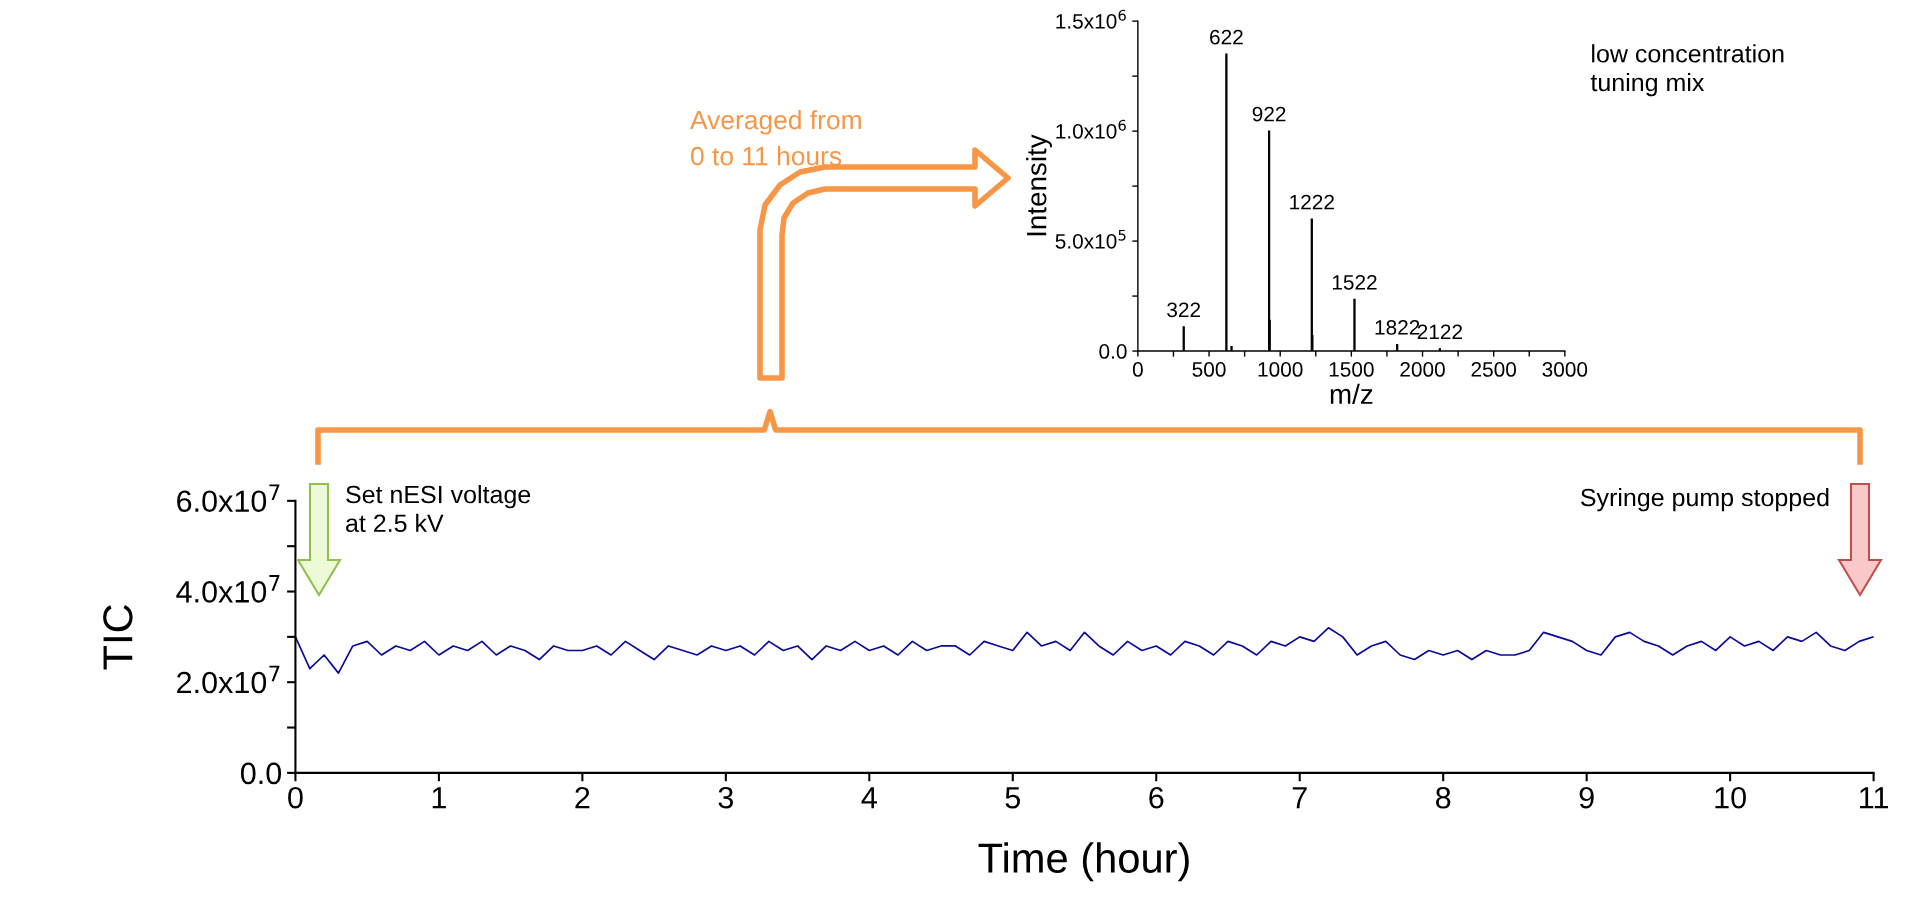 This screenshot has width=1906, height=919. What do you see at coordinates (1012, 798) in the screenshot?
I see `x-tick-label: 5` at bounding box center [1012, 798].